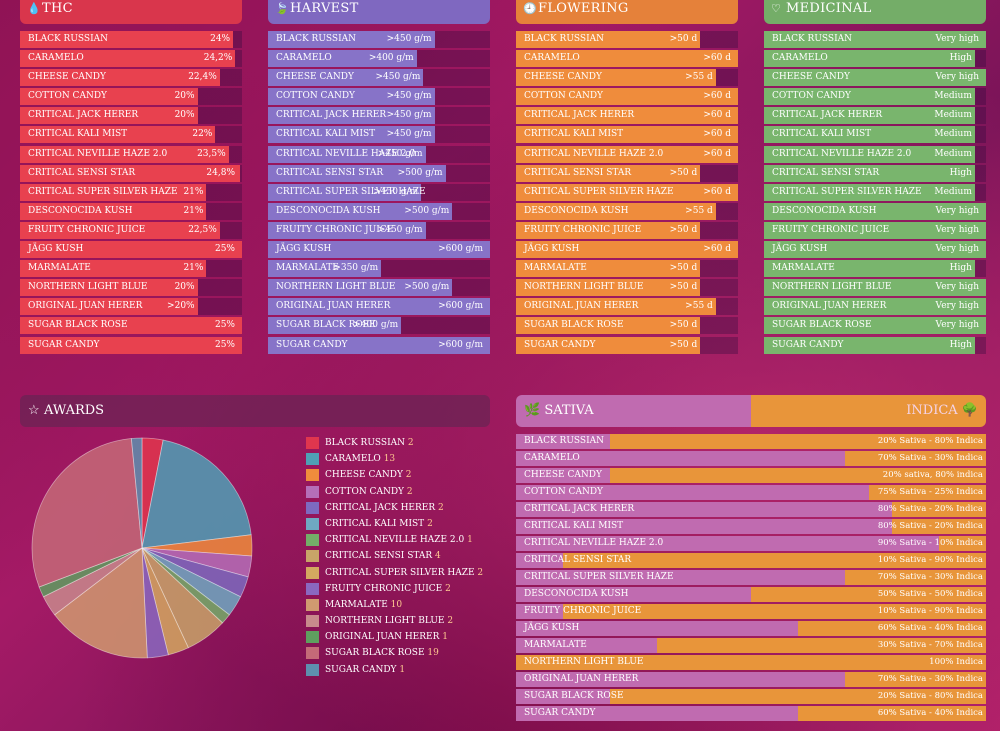  Describe the element at coordinates (83, 115) in the screenshot. I see `strain-label: CRITICAL JACK HERER` at that location.